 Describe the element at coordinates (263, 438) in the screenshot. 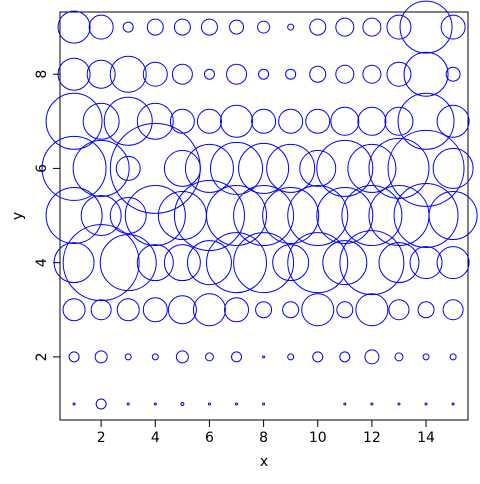

I see `x-tick-label: 8` at that location.